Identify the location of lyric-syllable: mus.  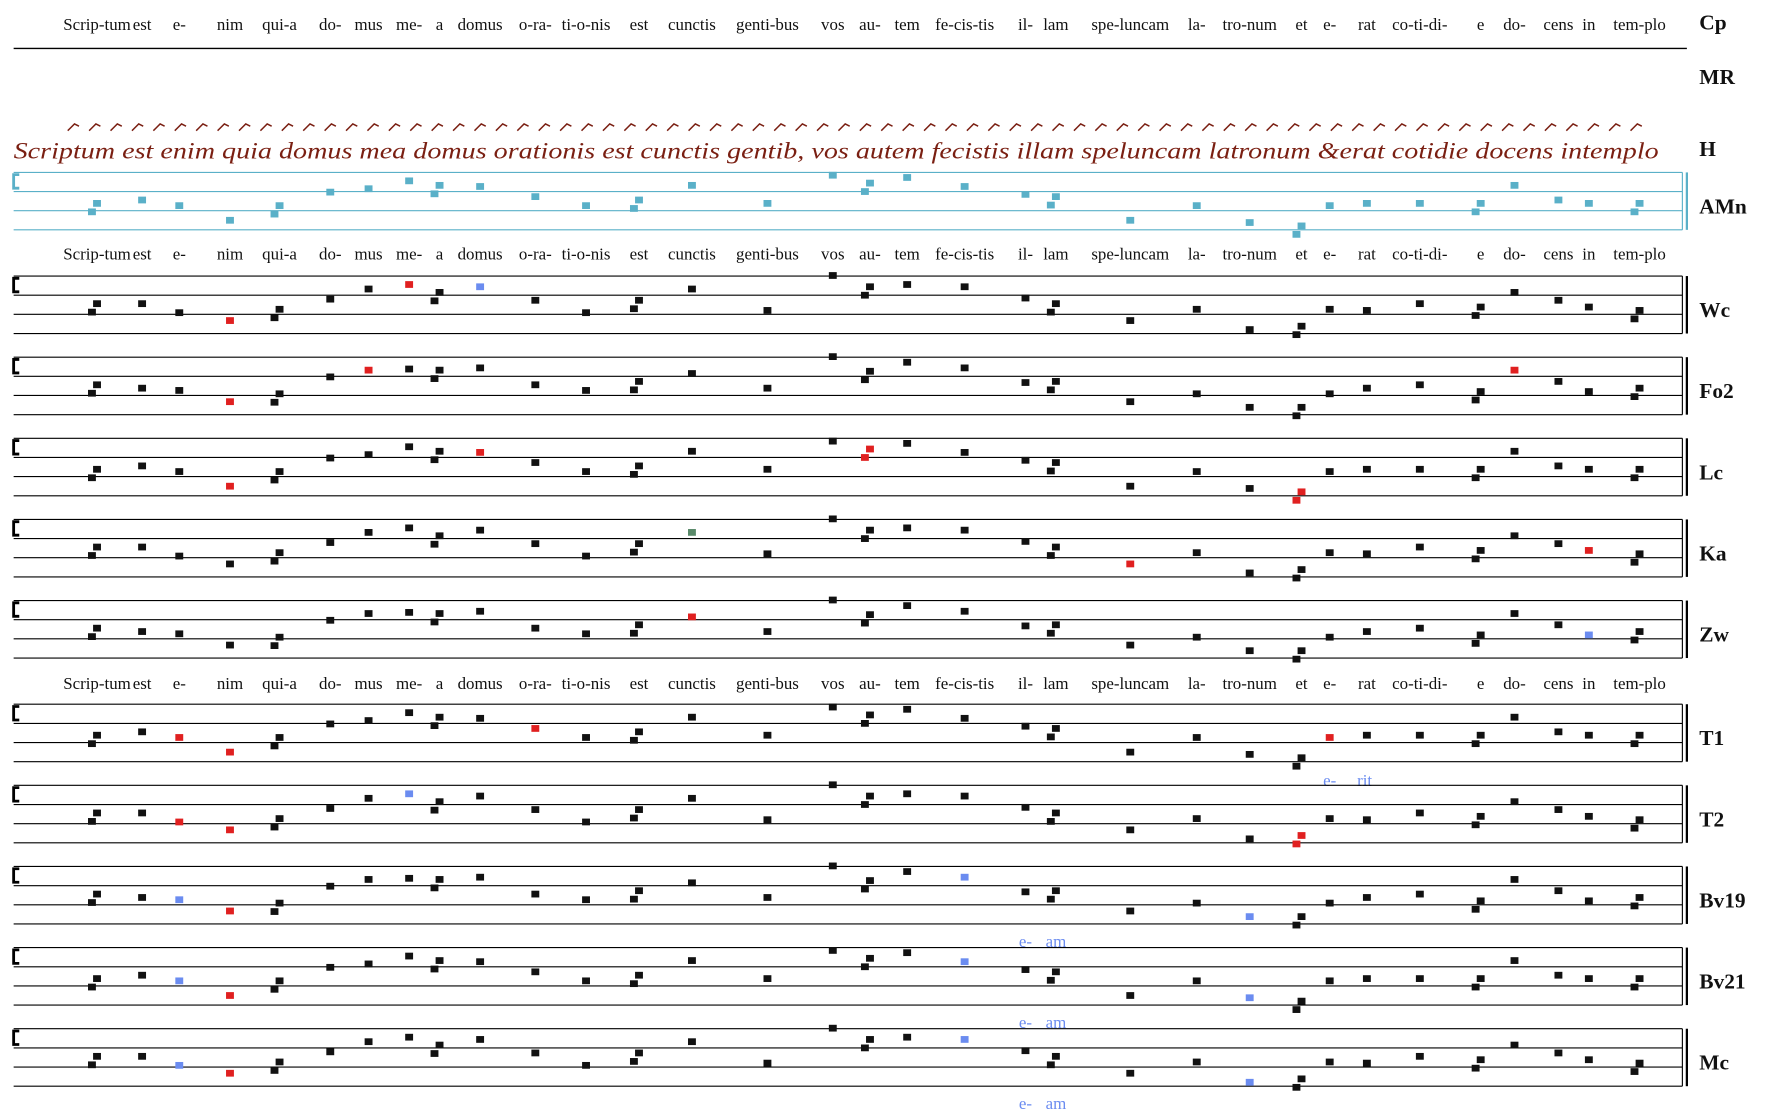
(368, 254).